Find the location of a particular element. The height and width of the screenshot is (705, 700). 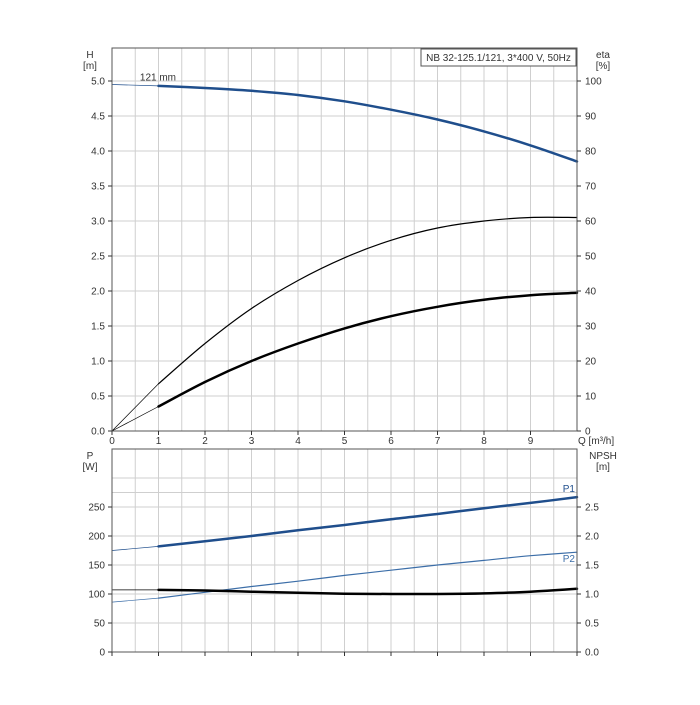

y2-tick-label: 100 is located at coordinates (593, 82).